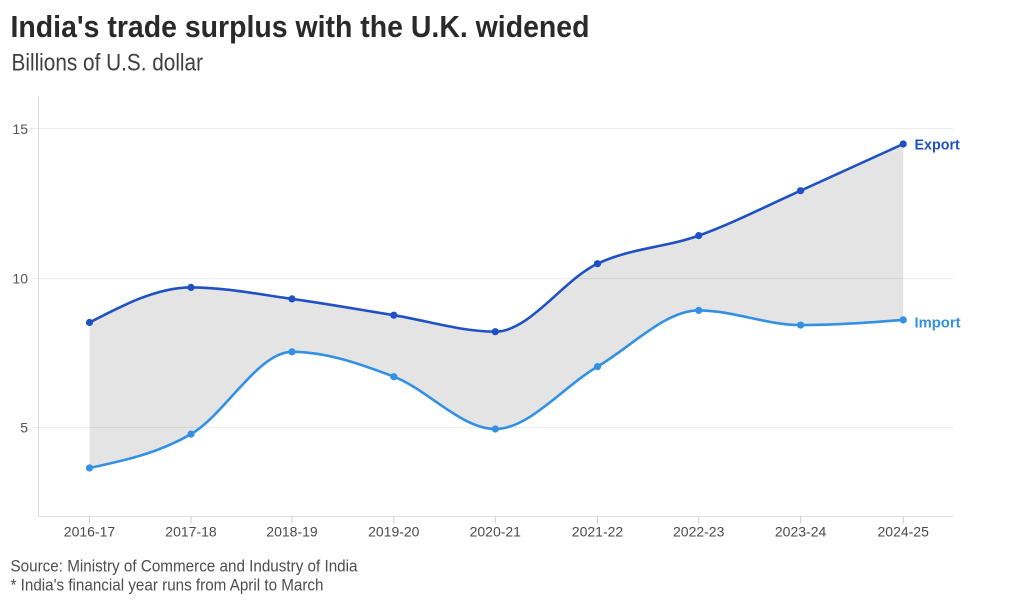 This screenshot has width=1020, height=605. Describe the element at coordinates (801, 532) in the screenshot. I see `svg-text: 2023-24` at that location.